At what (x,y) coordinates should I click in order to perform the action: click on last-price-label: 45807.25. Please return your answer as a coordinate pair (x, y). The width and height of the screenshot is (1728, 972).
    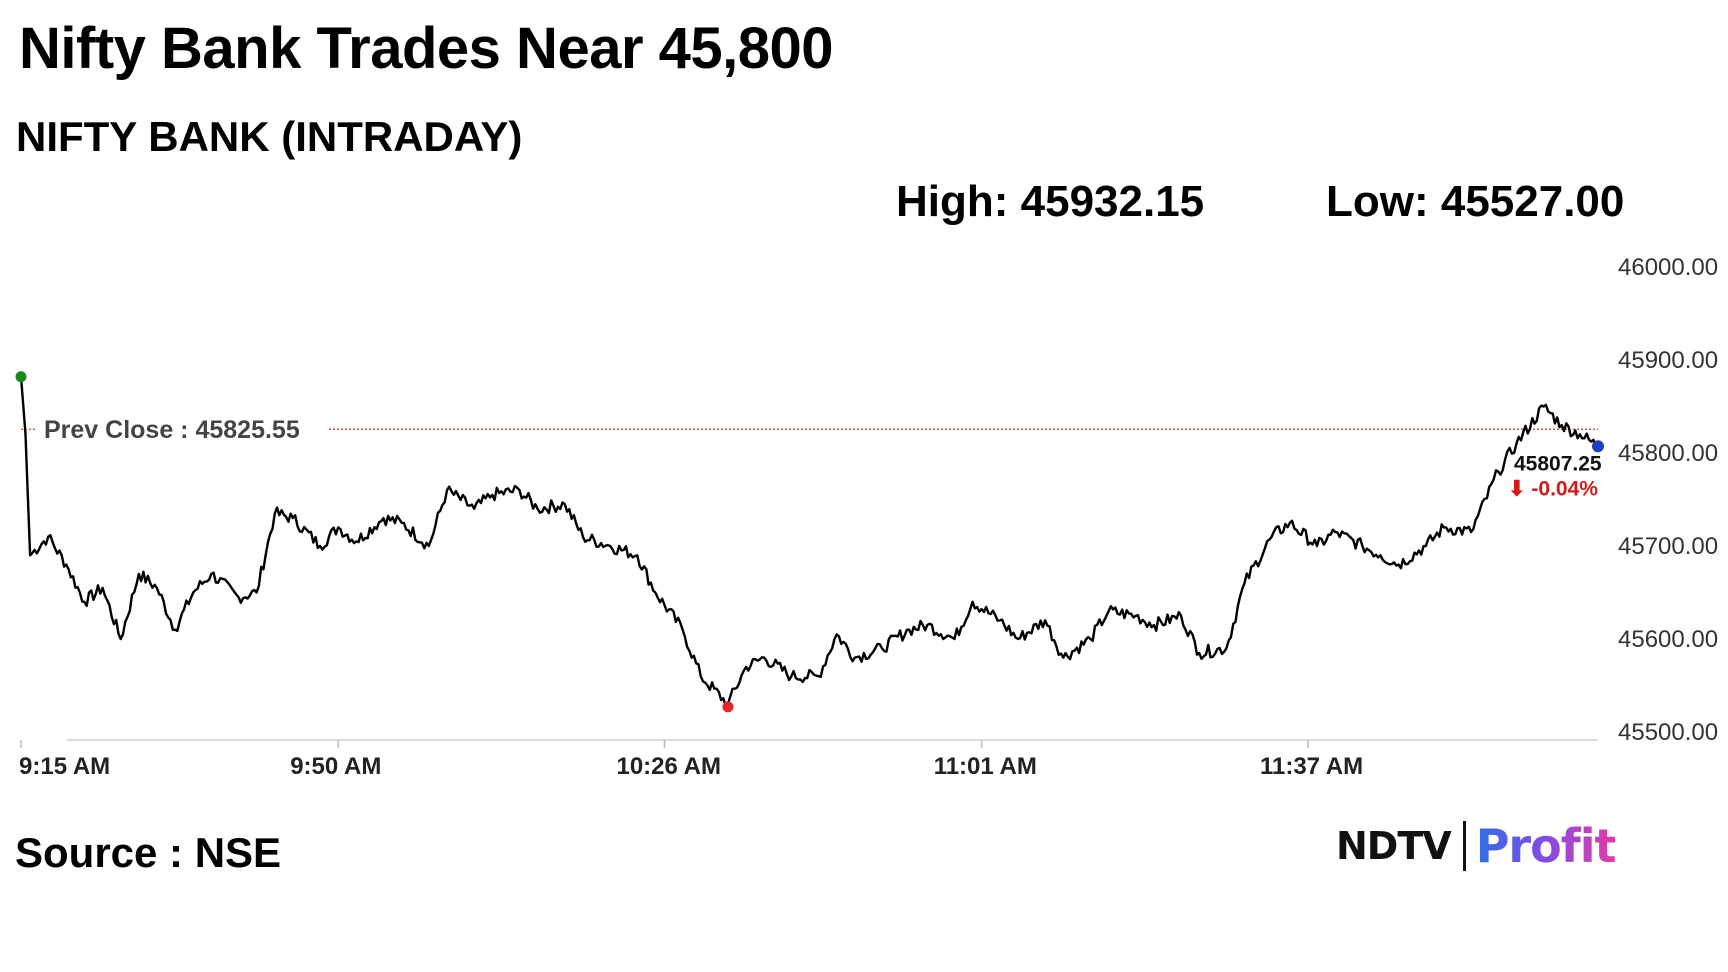
    Looking at the image, I should click on (1558, 463).